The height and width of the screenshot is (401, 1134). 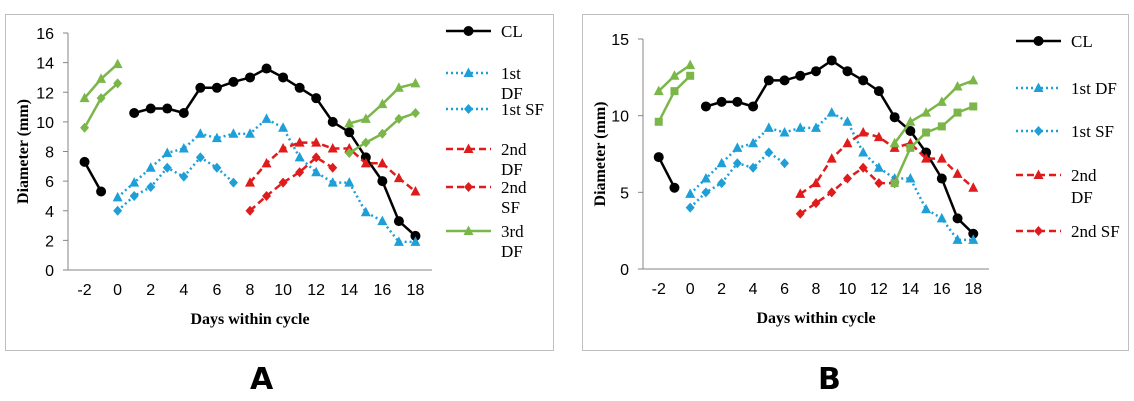 What do you see at coordinates (382, 290) in the screenshot?
I see `chart-a-x-tick-label: 16` at bounding box center [382, 290].